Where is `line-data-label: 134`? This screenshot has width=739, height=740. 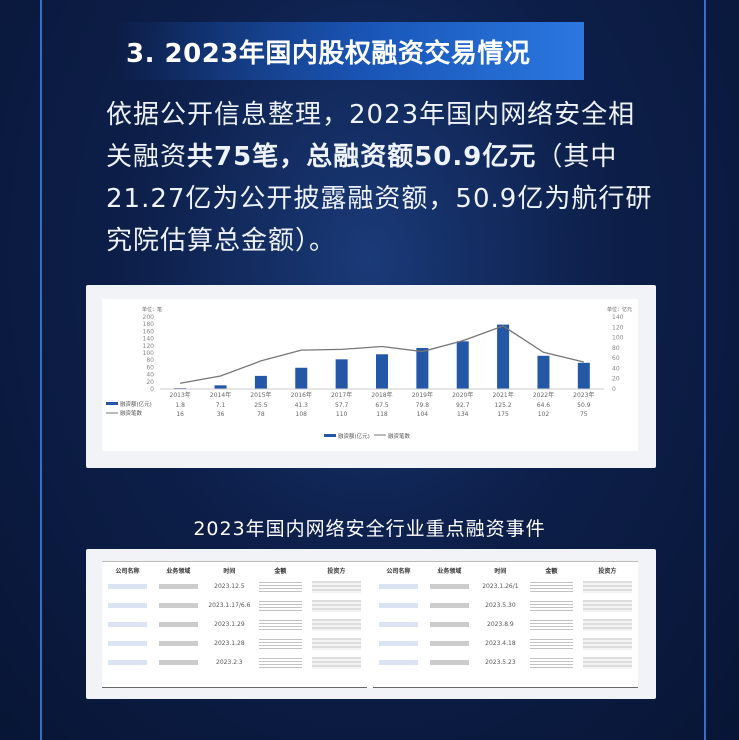 line-data-label: 134 is located at coordinates (463, 414).